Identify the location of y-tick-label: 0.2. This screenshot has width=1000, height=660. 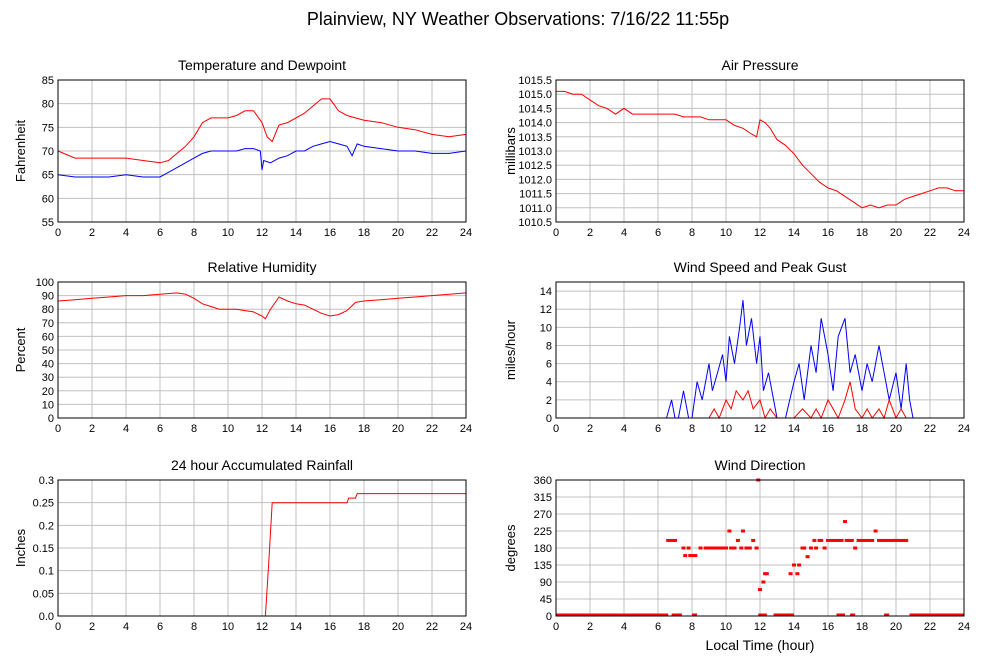
(46, 526).